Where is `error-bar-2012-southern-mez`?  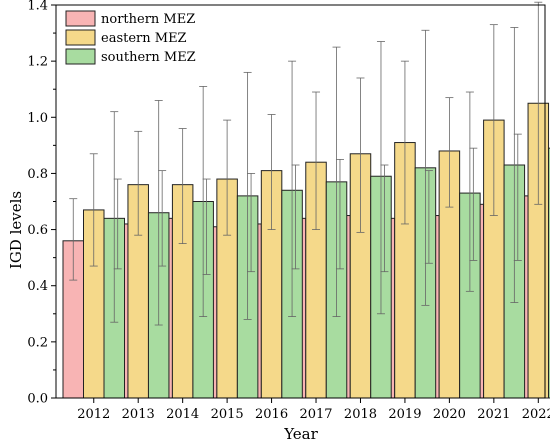 error-bar-2012-southern-mez is located at coordinates (114, 217).